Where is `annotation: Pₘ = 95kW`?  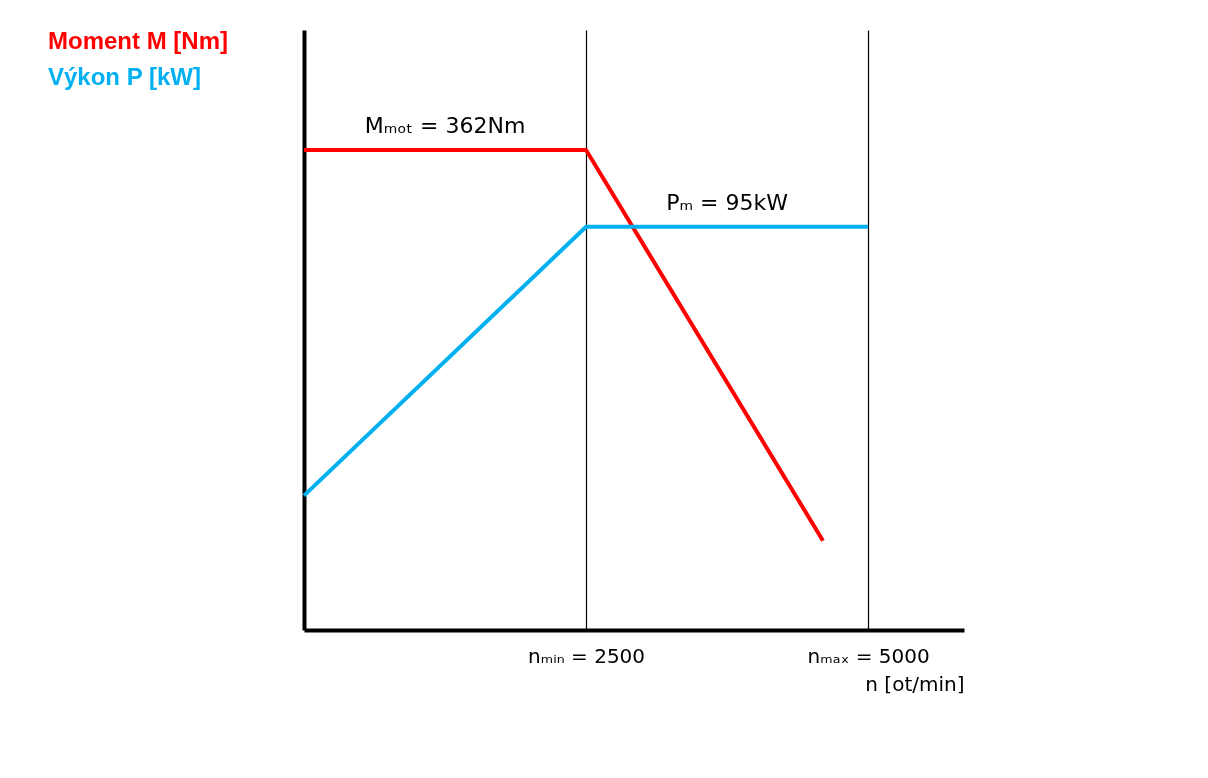 annotation: Pₘ = 95kW is located at coordinates (727, 202).